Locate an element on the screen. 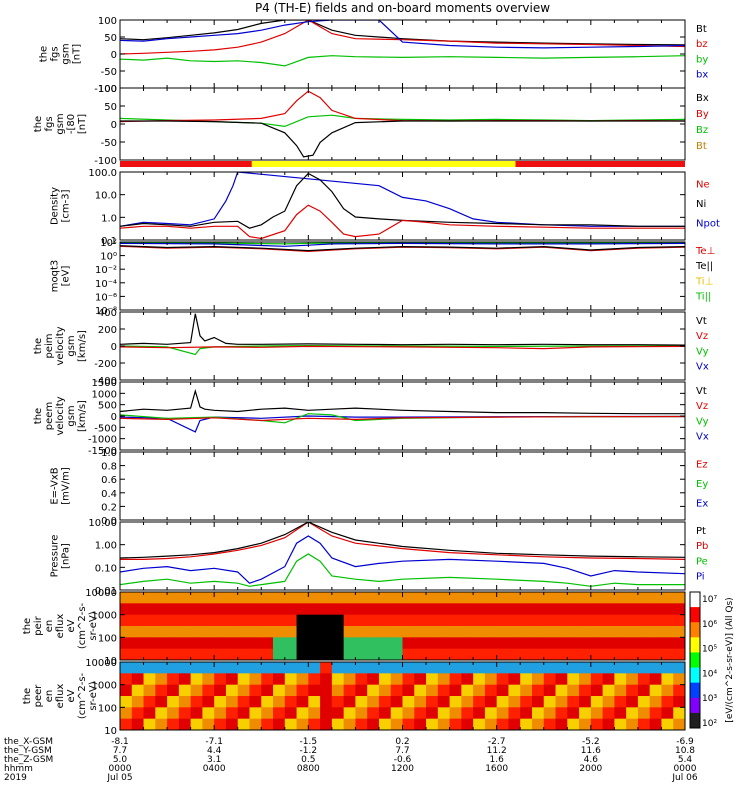 The height and width of the screenshot is (800, 750). y-axis-label: the is located at coordinates (38, 124).